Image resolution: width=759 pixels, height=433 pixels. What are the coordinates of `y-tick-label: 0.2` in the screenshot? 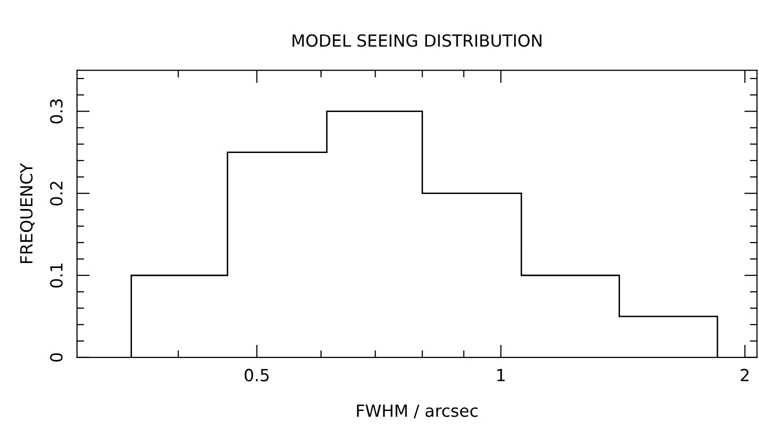 It's located at (56, 194).